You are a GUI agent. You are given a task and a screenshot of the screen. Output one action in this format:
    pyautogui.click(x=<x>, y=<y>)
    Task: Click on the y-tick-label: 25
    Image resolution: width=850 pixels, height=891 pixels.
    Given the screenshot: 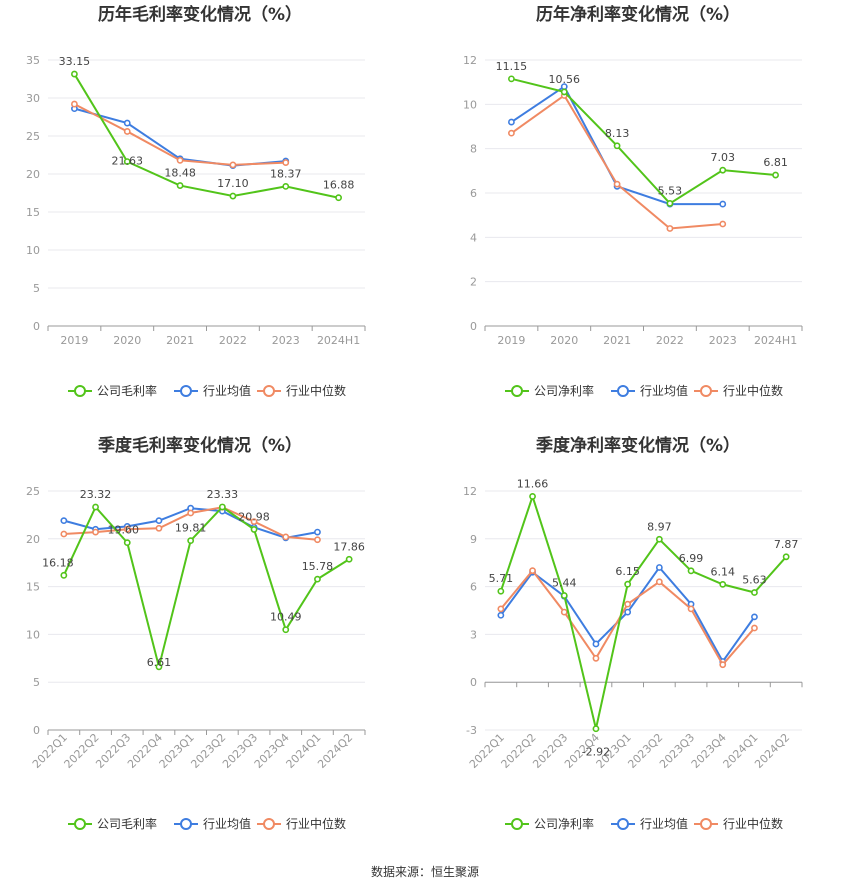 What is the action you would take?
    pyautogui.click(x=33, y=491)
    